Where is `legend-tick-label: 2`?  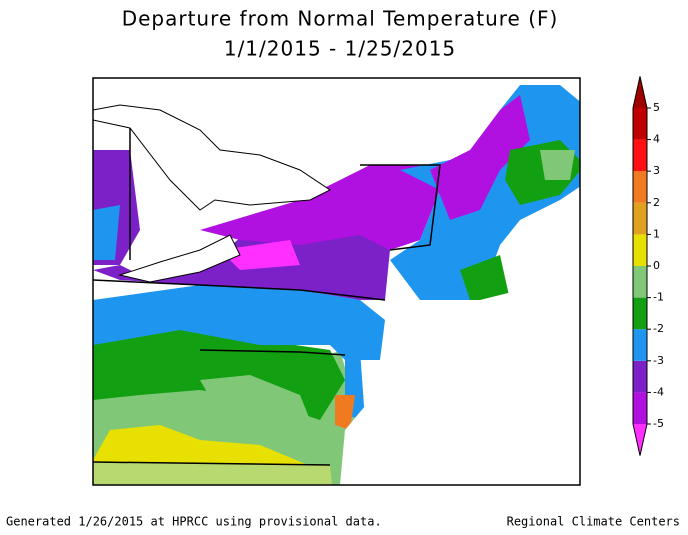 legend-tick-label: 2 is located at coordinates (656, 202).